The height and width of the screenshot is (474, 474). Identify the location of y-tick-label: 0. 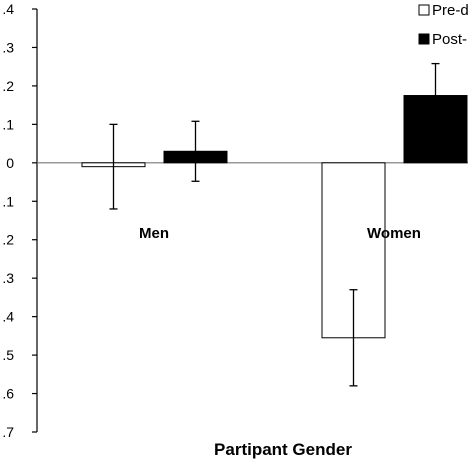
(10, 163).